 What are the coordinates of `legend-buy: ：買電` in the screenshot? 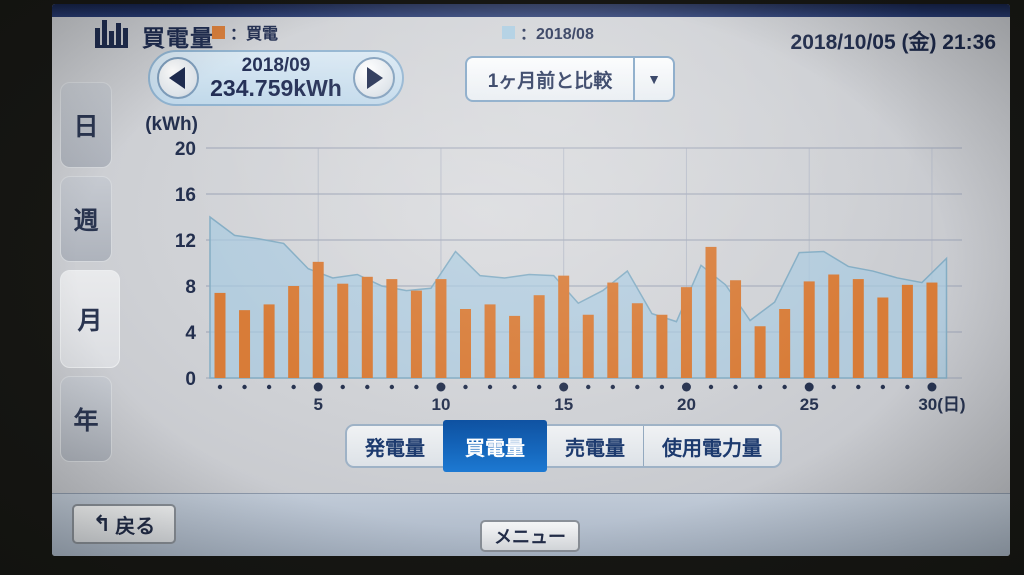 It's located at (245, 32).